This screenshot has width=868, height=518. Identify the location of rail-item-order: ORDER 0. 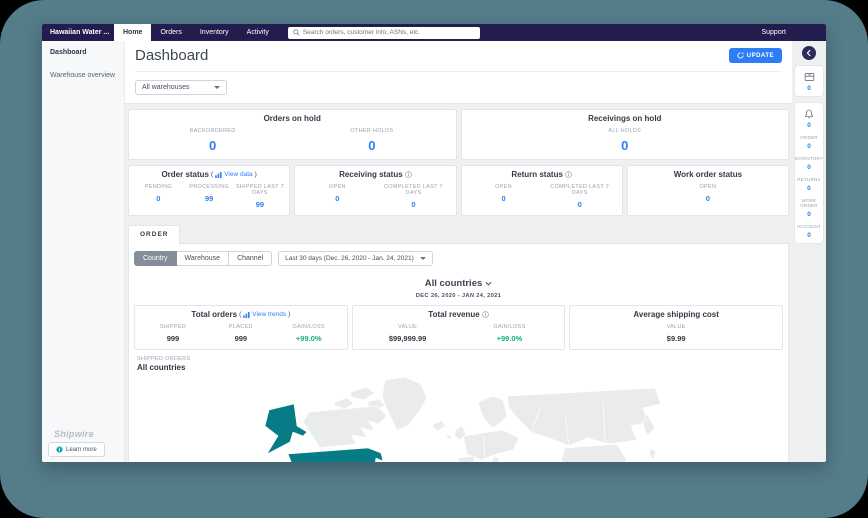
(809, 142).